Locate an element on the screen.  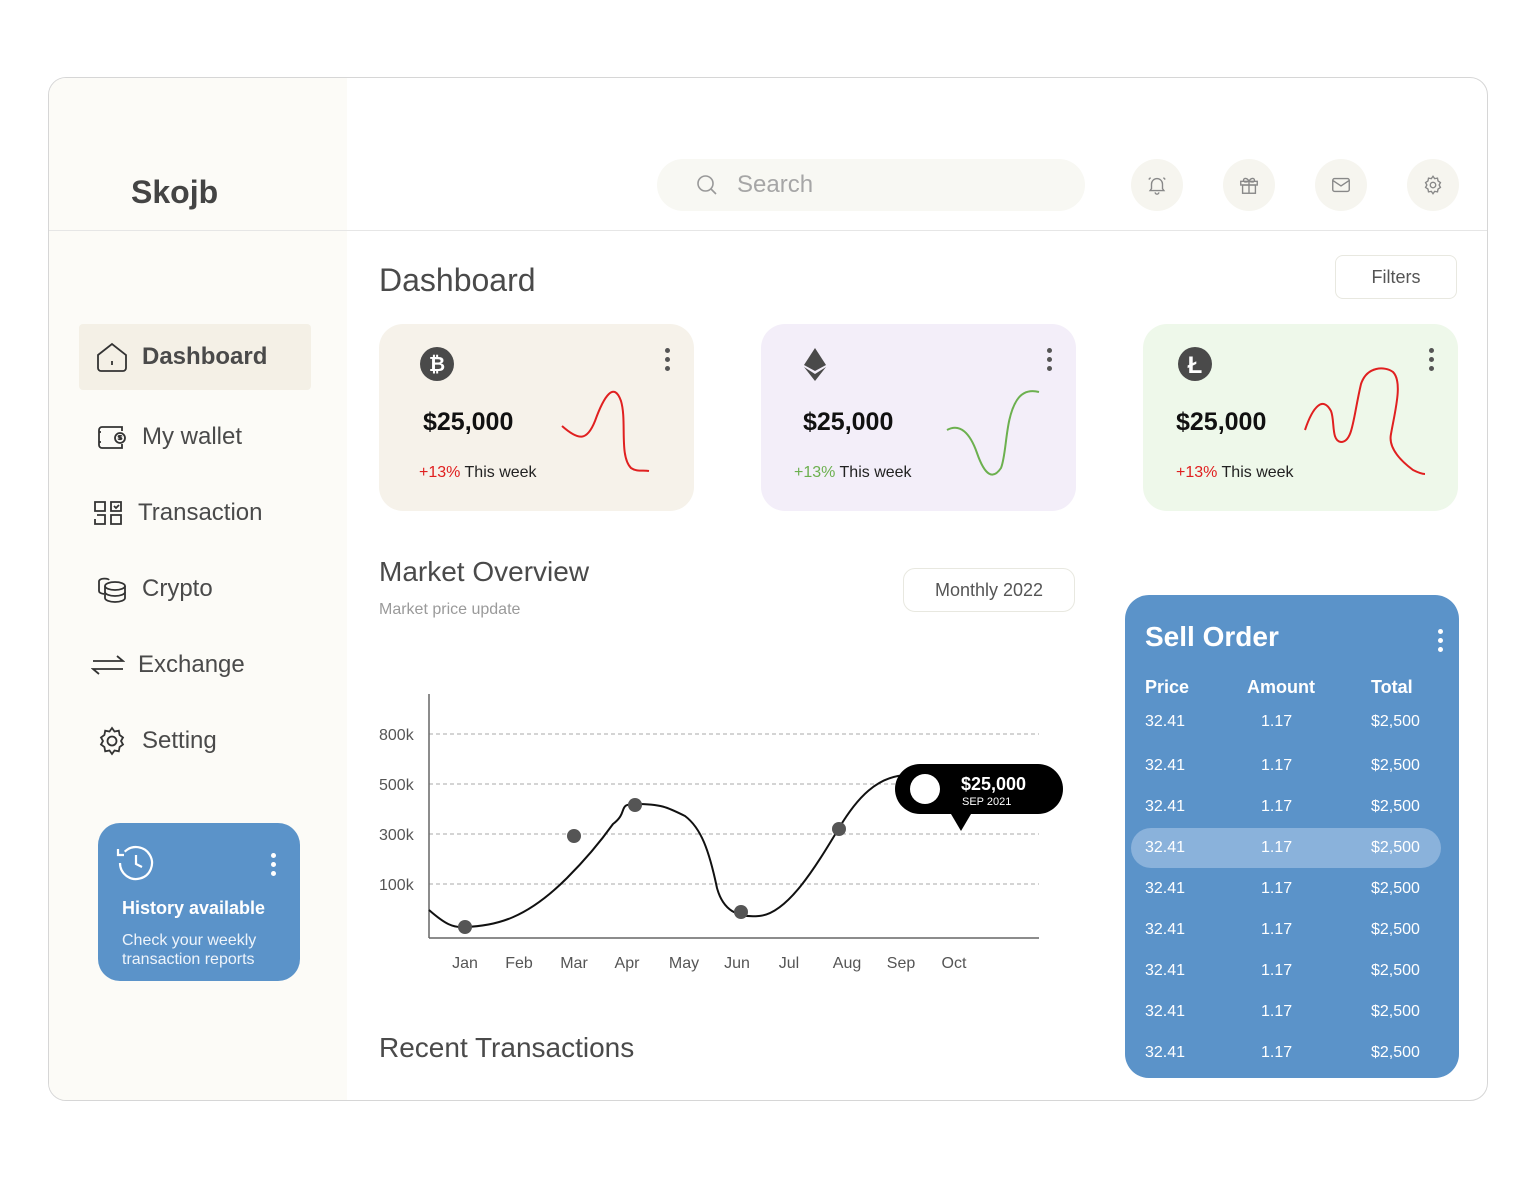
y-tick-label: 300k is located at coordinates (397, 835).